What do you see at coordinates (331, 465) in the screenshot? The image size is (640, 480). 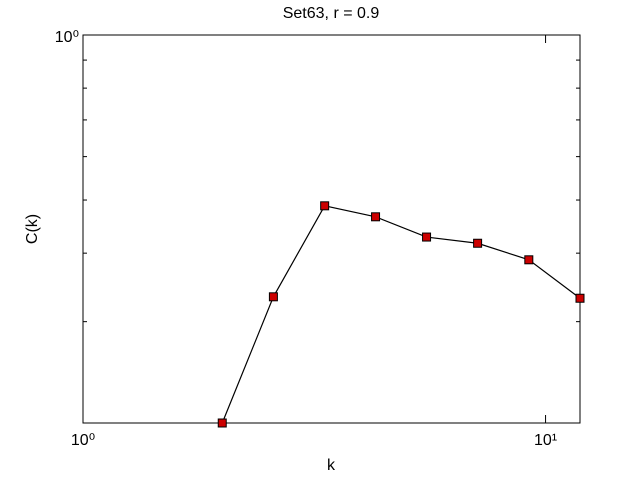 I see `x-axis-label: k` at bounding box center [331, 465].